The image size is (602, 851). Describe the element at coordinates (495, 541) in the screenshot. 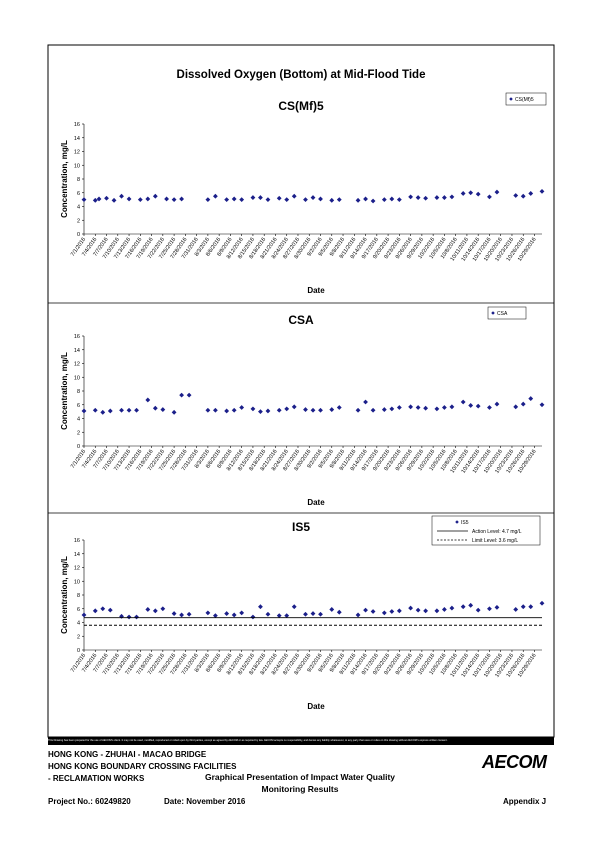

I see `legend-label: Limit Level: 3.6 mg/L` at that location.